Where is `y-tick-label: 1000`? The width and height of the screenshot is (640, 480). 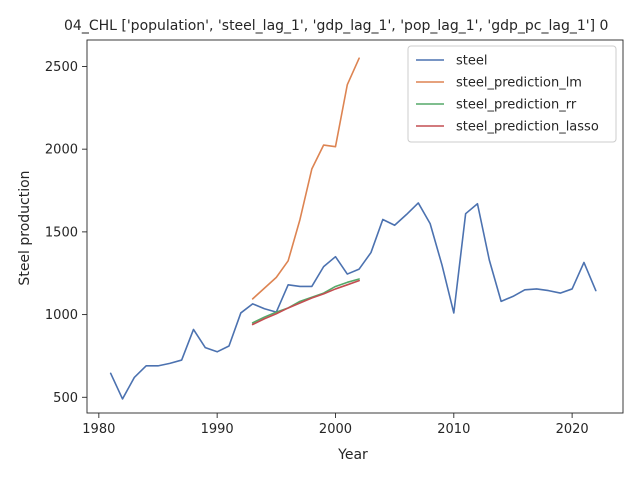 y-tick-label: 1000 is located at coordinates (61, 315).